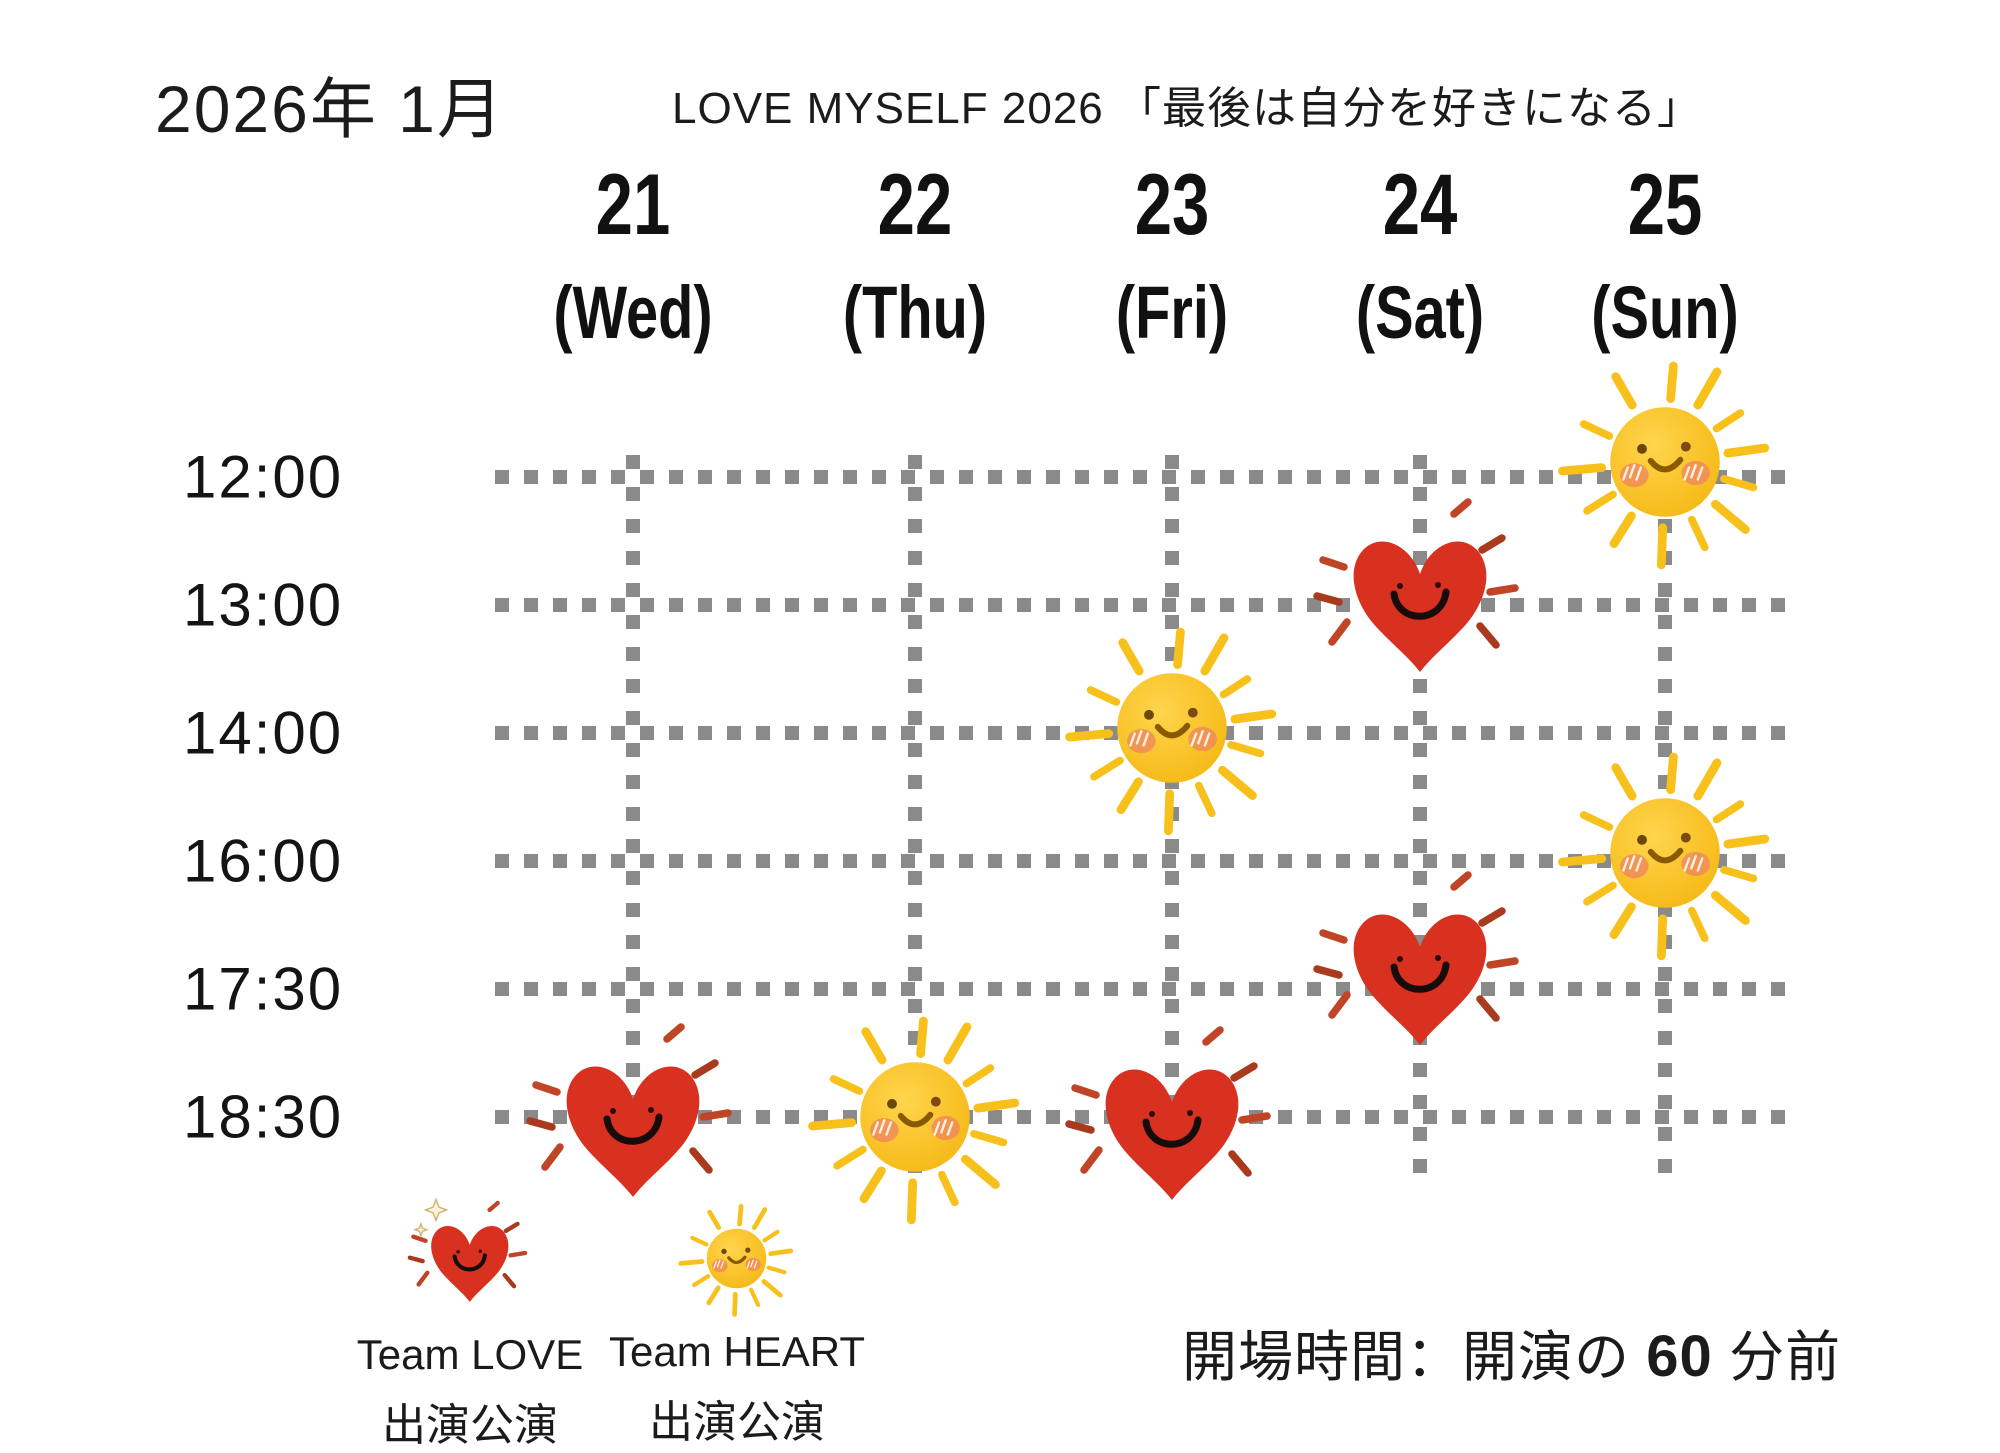 This screenshot has height=1453, width=2000. I want to click on legend-team-name: Team HEART, so click(737, 1351).